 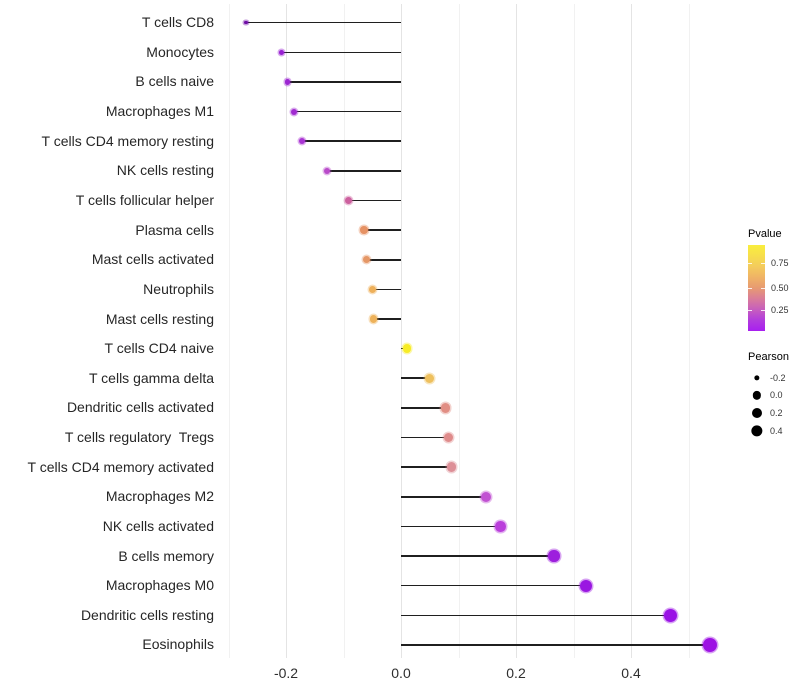 I want to click on y-axis-label: NK cells resting, so click(x=165, y=170).